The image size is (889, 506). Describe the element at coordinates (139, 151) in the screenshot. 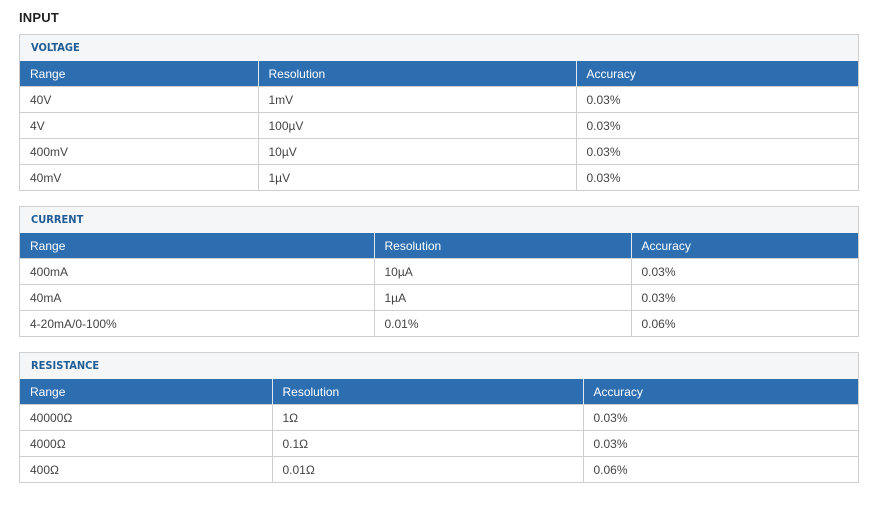

I see `range-cell: 400mV` at that location.